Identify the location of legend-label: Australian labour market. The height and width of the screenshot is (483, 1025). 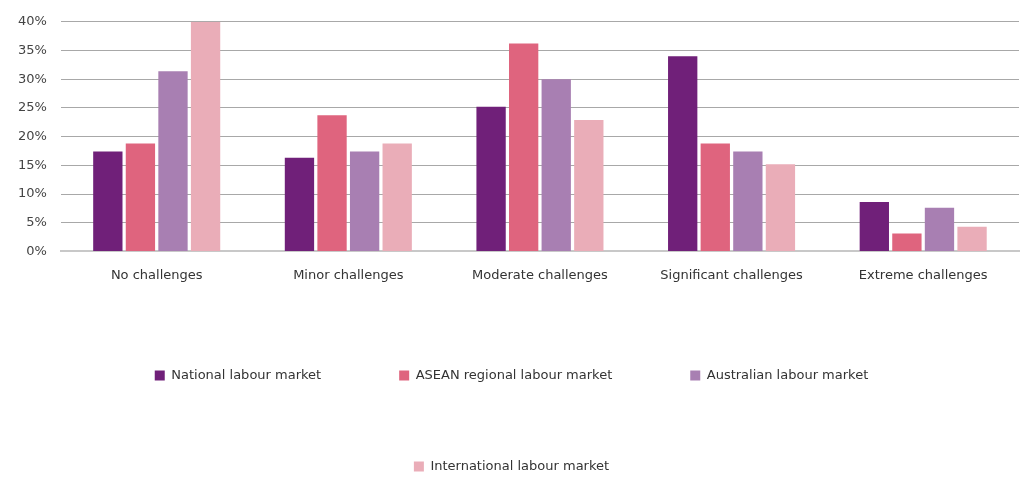
(787, 374).